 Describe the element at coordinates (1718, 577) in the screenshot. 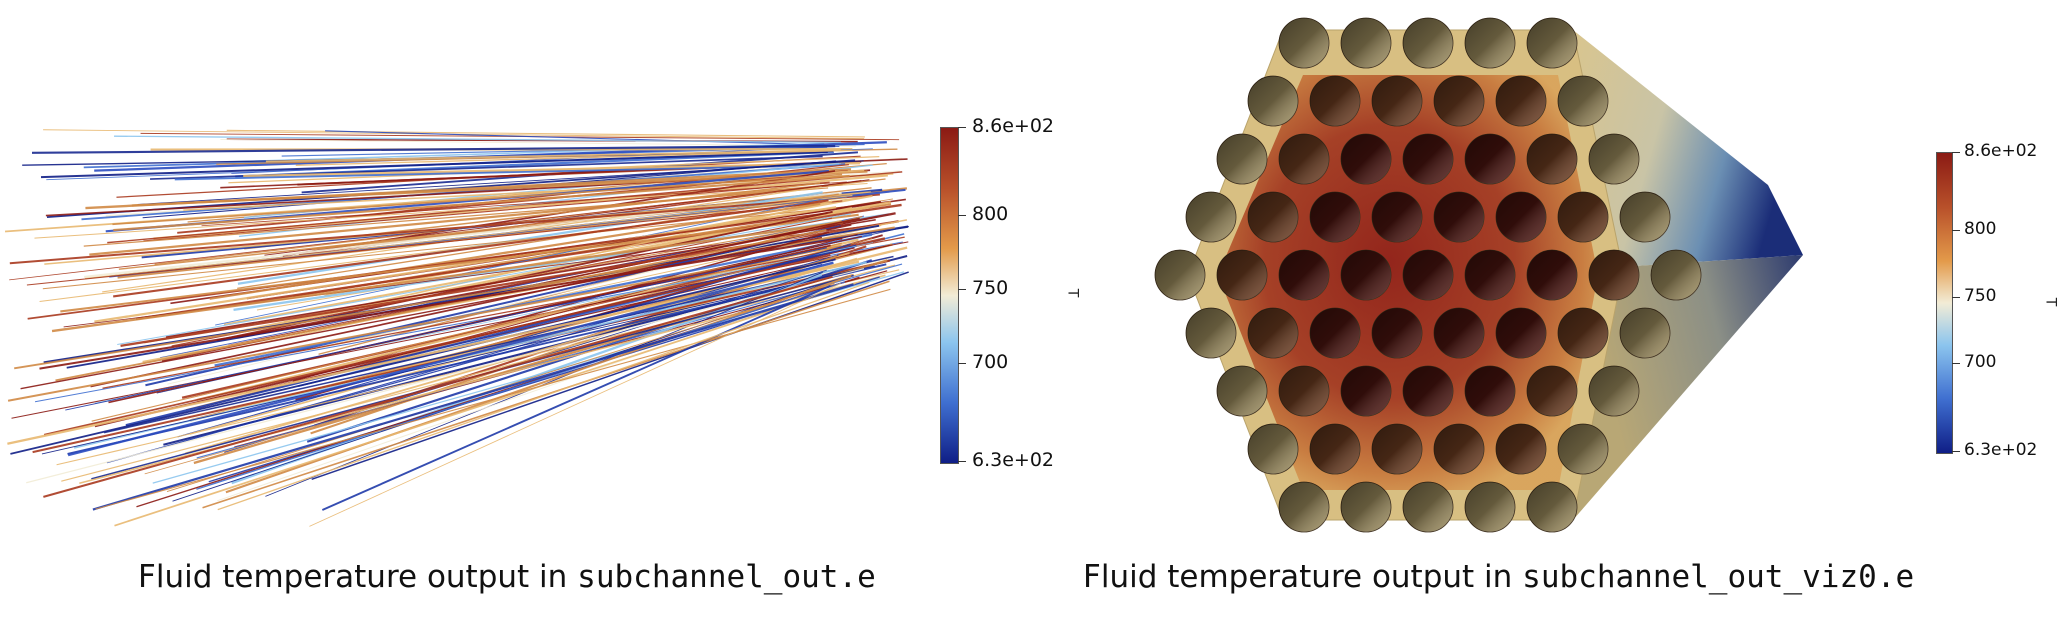

I see `caption-filename: subchannel_out_viz0.e` at that location.